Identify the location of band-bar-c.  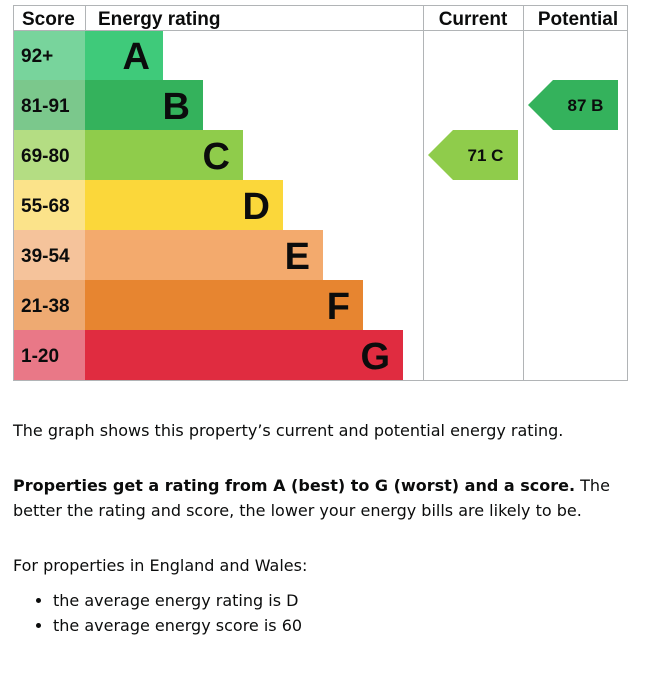
(164, 155).